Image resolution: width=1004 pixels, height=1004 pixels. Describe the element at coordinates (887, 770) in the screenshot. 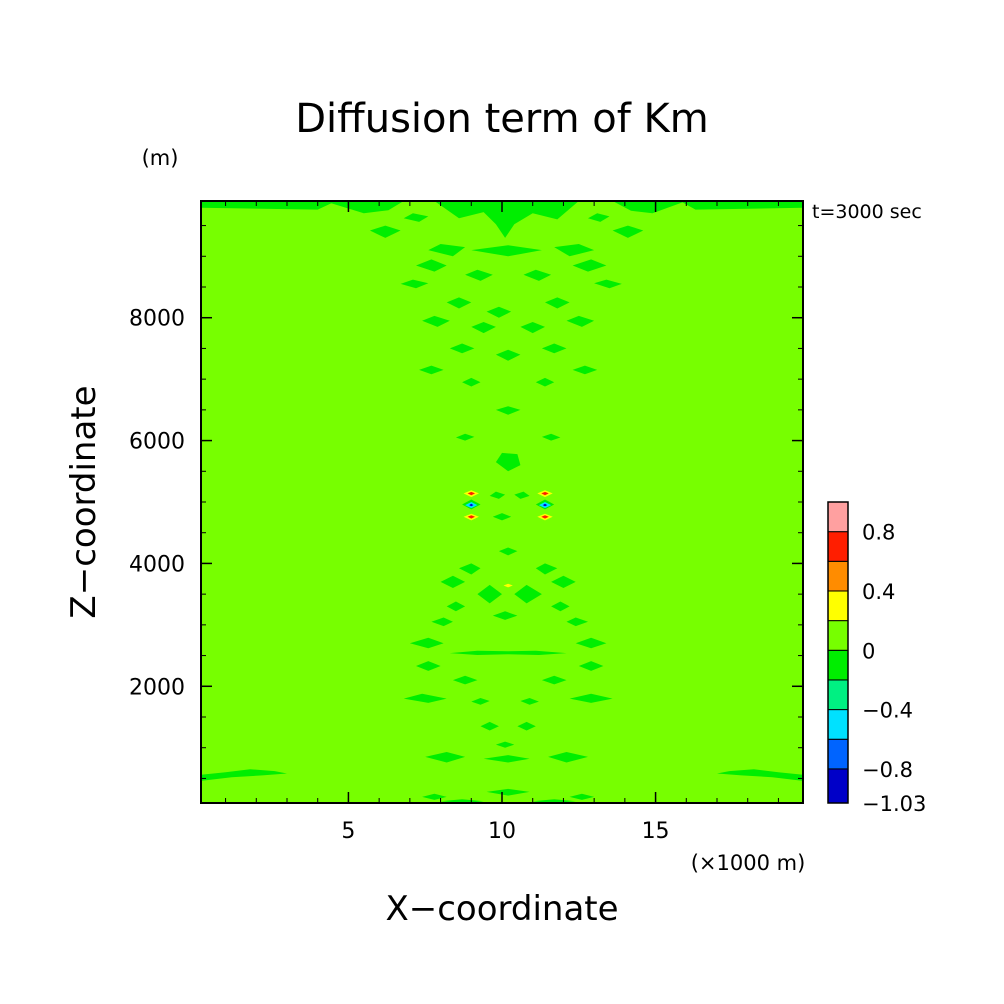

I see `colorbar-label: −0.8` at that location.